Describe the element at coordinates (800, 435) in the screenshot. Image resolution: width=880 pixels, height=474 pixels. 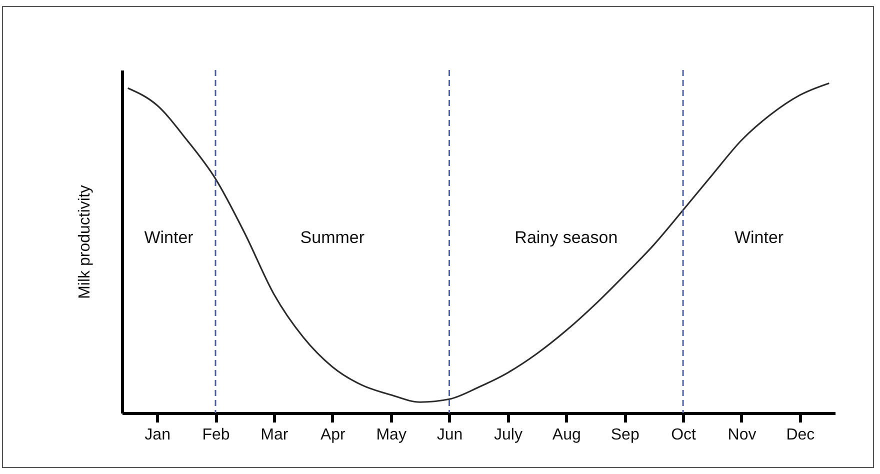
I see `x-tick-label: Dec` at that location.